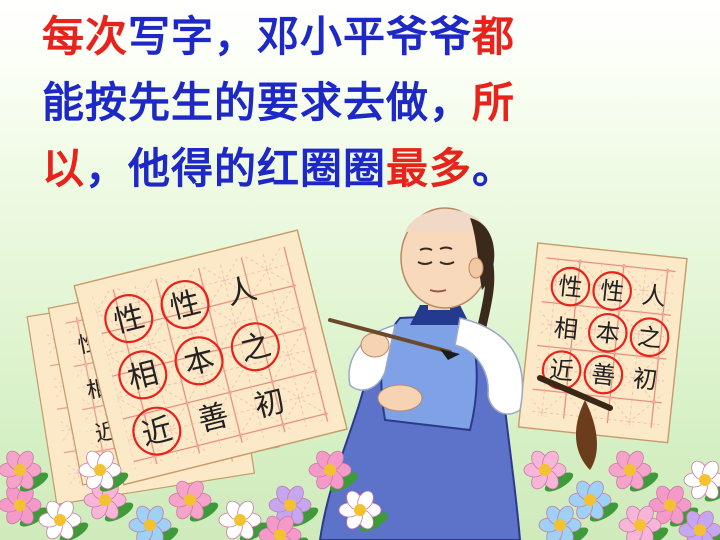 This screenshot has height=540, width=720. I want to click on title-line-2: 能按先生的要求去做，所, so click(278, 102).